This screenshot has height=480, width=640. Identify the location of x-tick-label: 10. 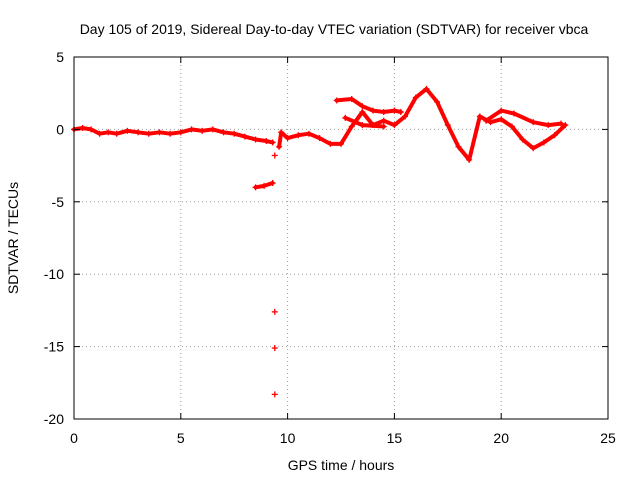
(288, 438).